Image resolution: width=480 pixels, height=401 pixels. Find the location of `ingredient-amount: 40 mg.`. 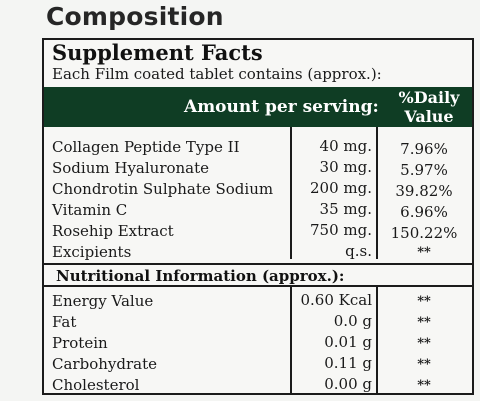

ingredient-amount: 40 mg. is located at coordinates (345, 146).